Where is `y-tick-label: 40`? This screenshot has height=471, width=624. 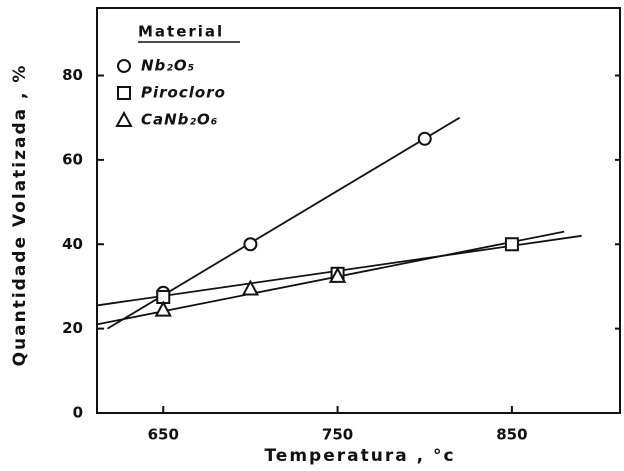
y-tick-label: 40 is located at coordinates (72, 244).